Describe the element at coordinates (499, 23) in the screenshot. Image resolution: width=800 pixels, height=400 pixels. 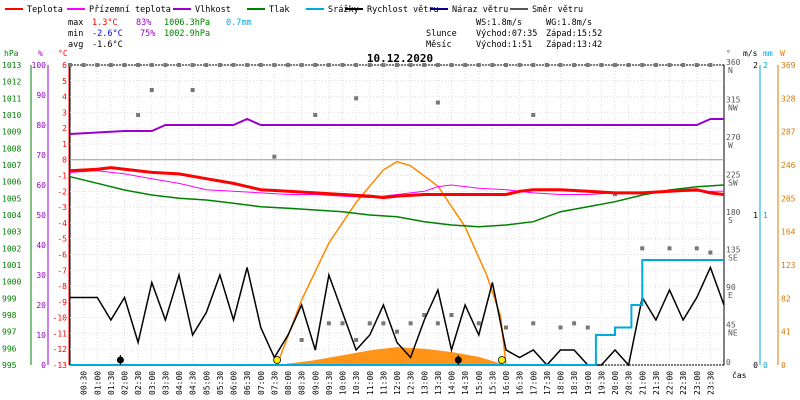
I see `info-ws: WS:1.8m/s` at that location.